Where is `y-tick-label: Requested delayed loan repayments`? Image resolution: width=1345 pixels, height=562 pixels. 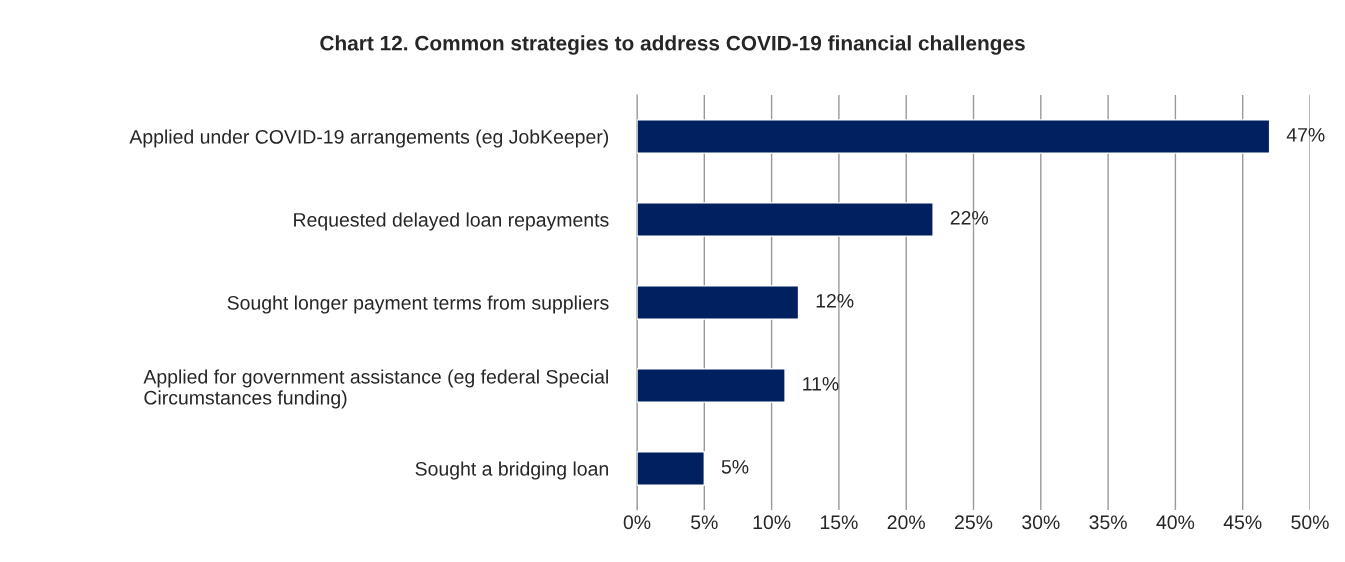 y-tick-label: Requested delayed loan repayments is located at coordinates (451, 221).